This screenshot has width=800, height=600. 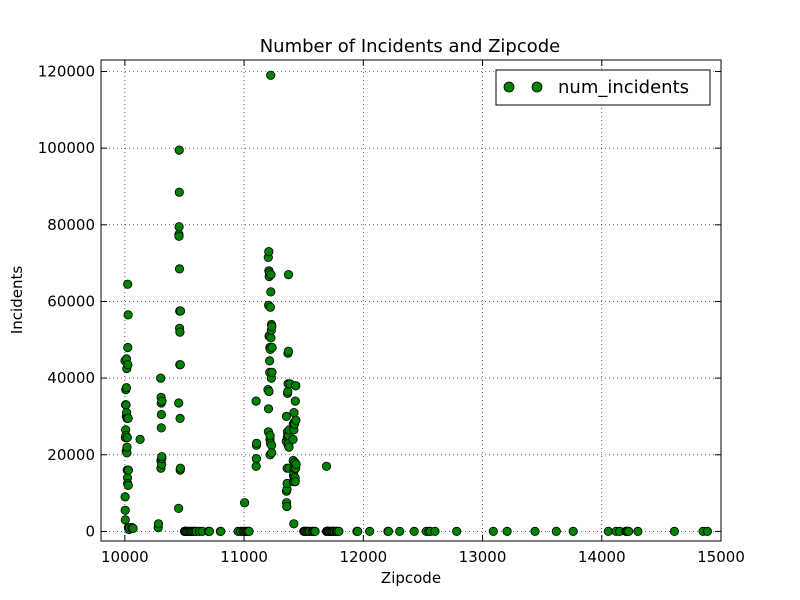 I want to click on legend-marker-right, so click(x=537, y=87).